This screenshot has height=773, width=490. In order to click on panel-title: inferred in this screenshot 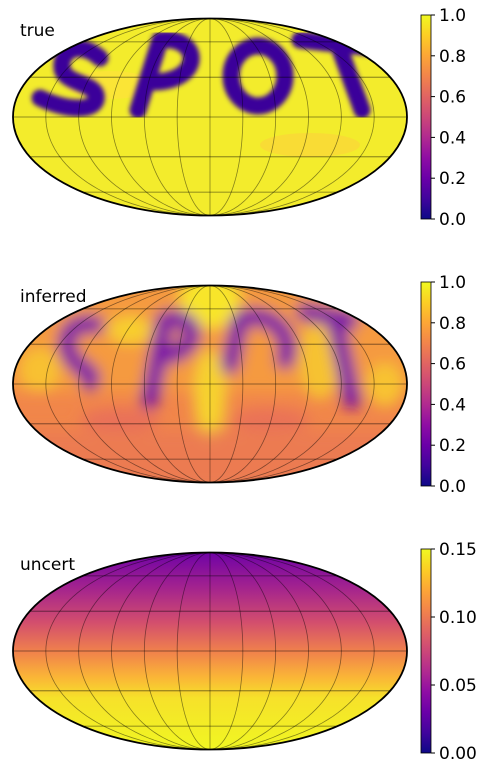, I will do `click(53, 297)`.